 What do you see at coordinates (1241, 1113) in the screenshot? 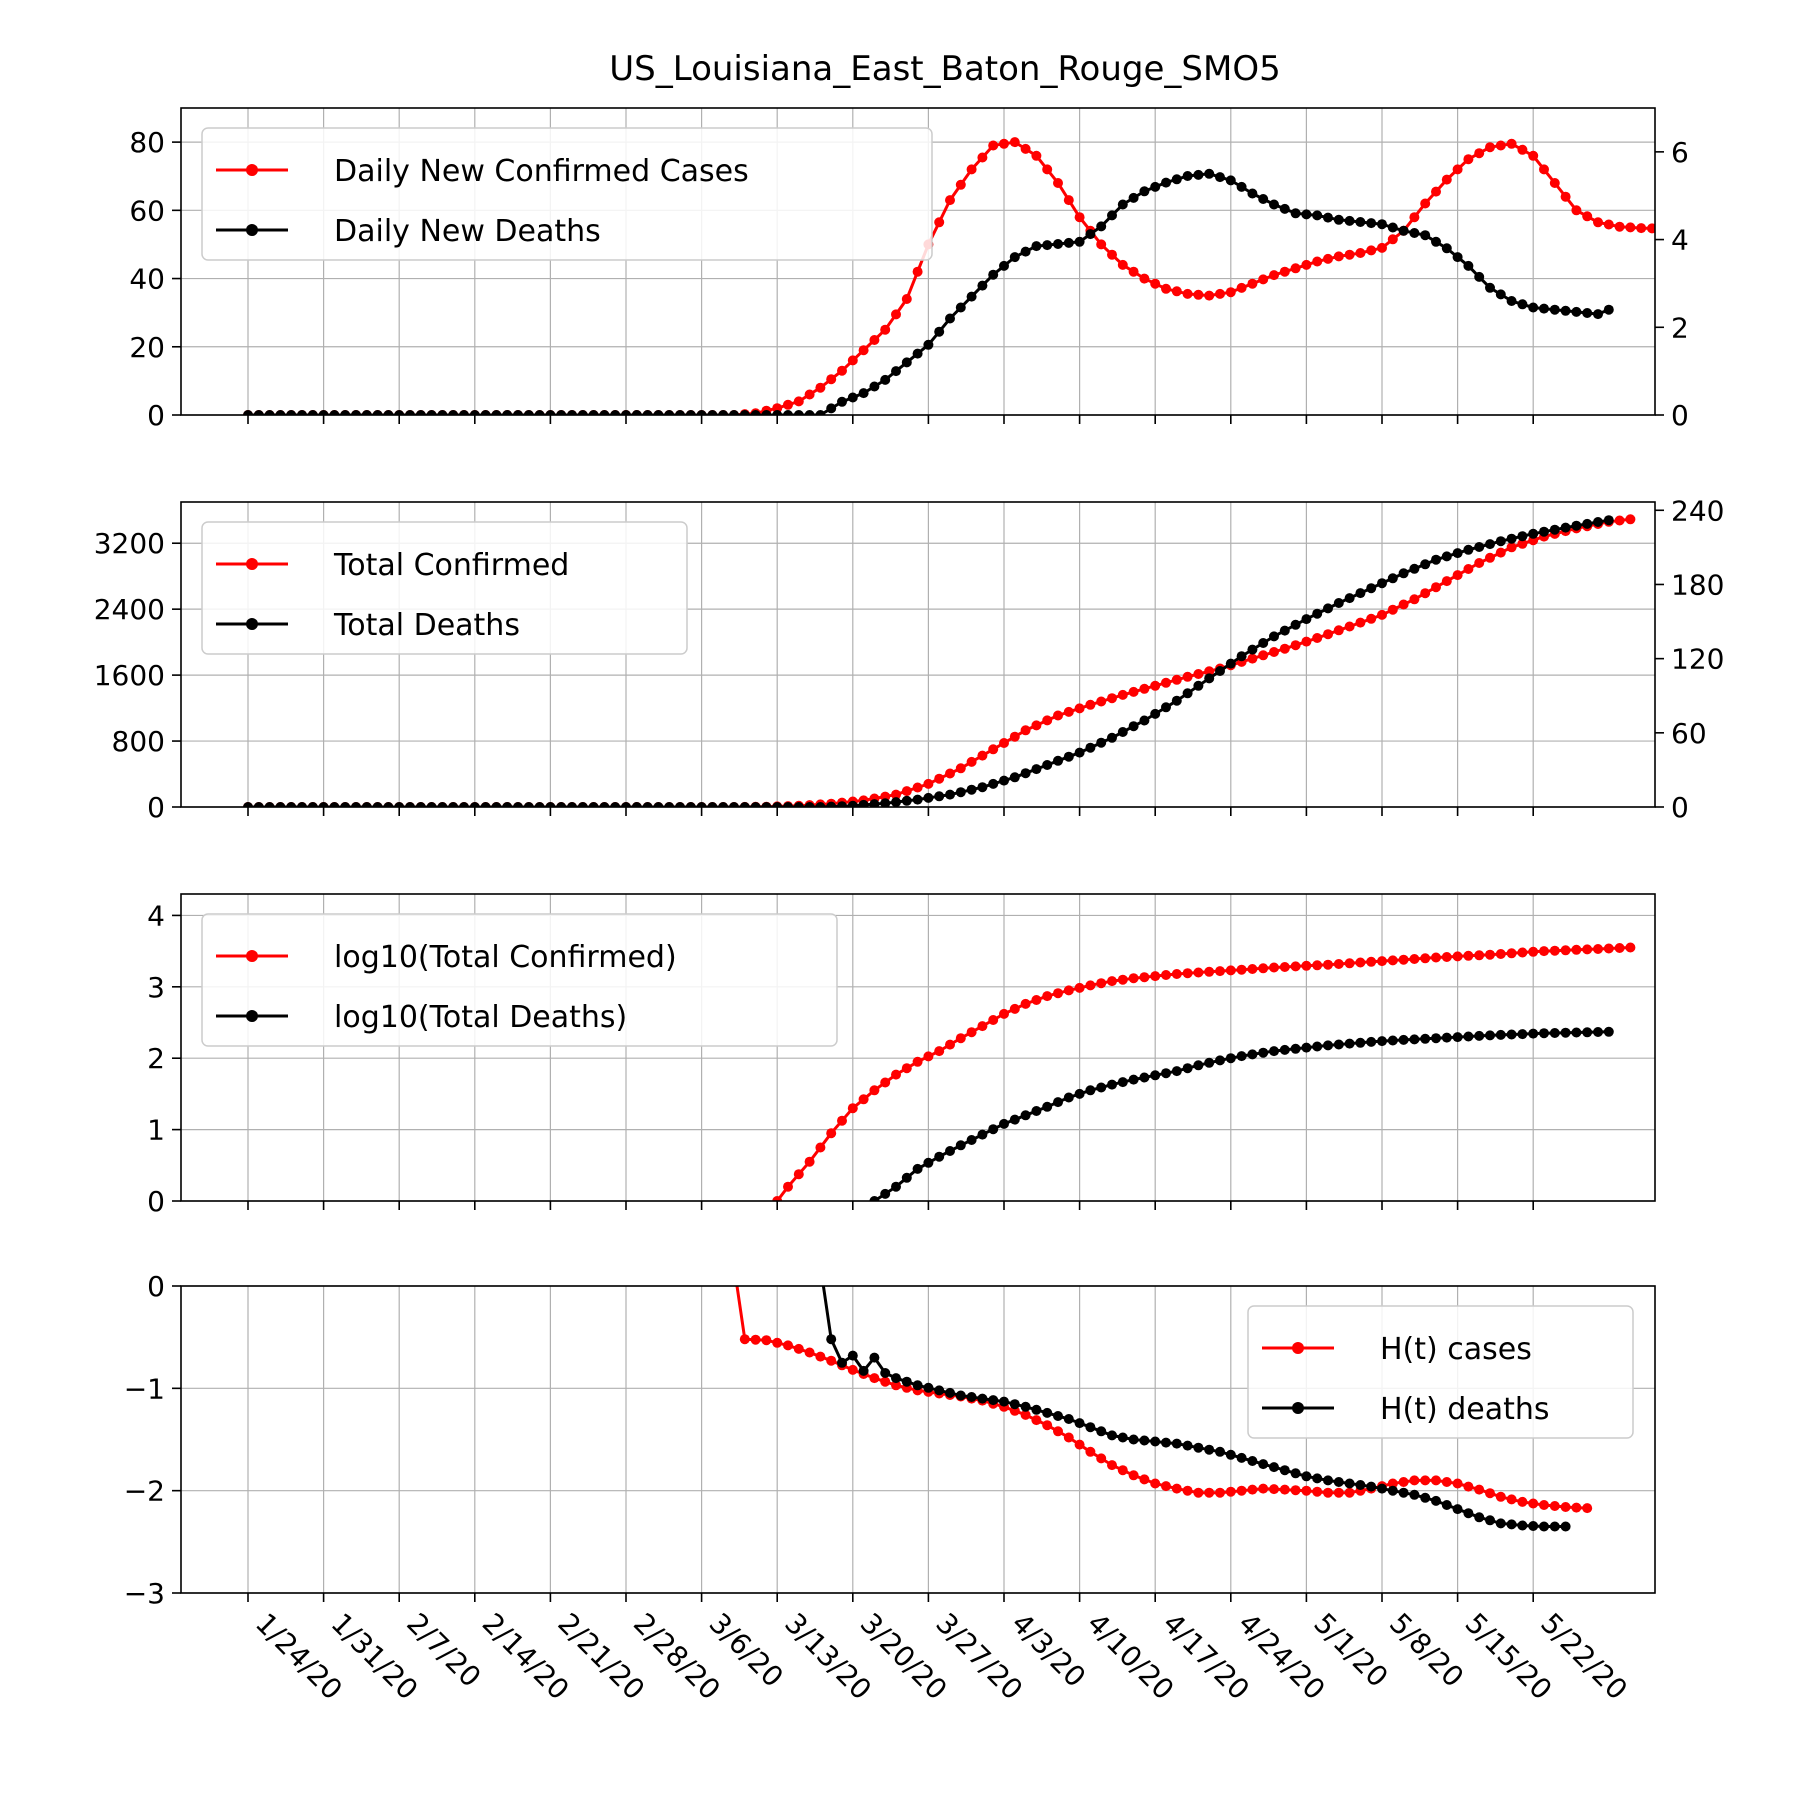
I see `series-deaths` at bounding box center [1241, 1113].